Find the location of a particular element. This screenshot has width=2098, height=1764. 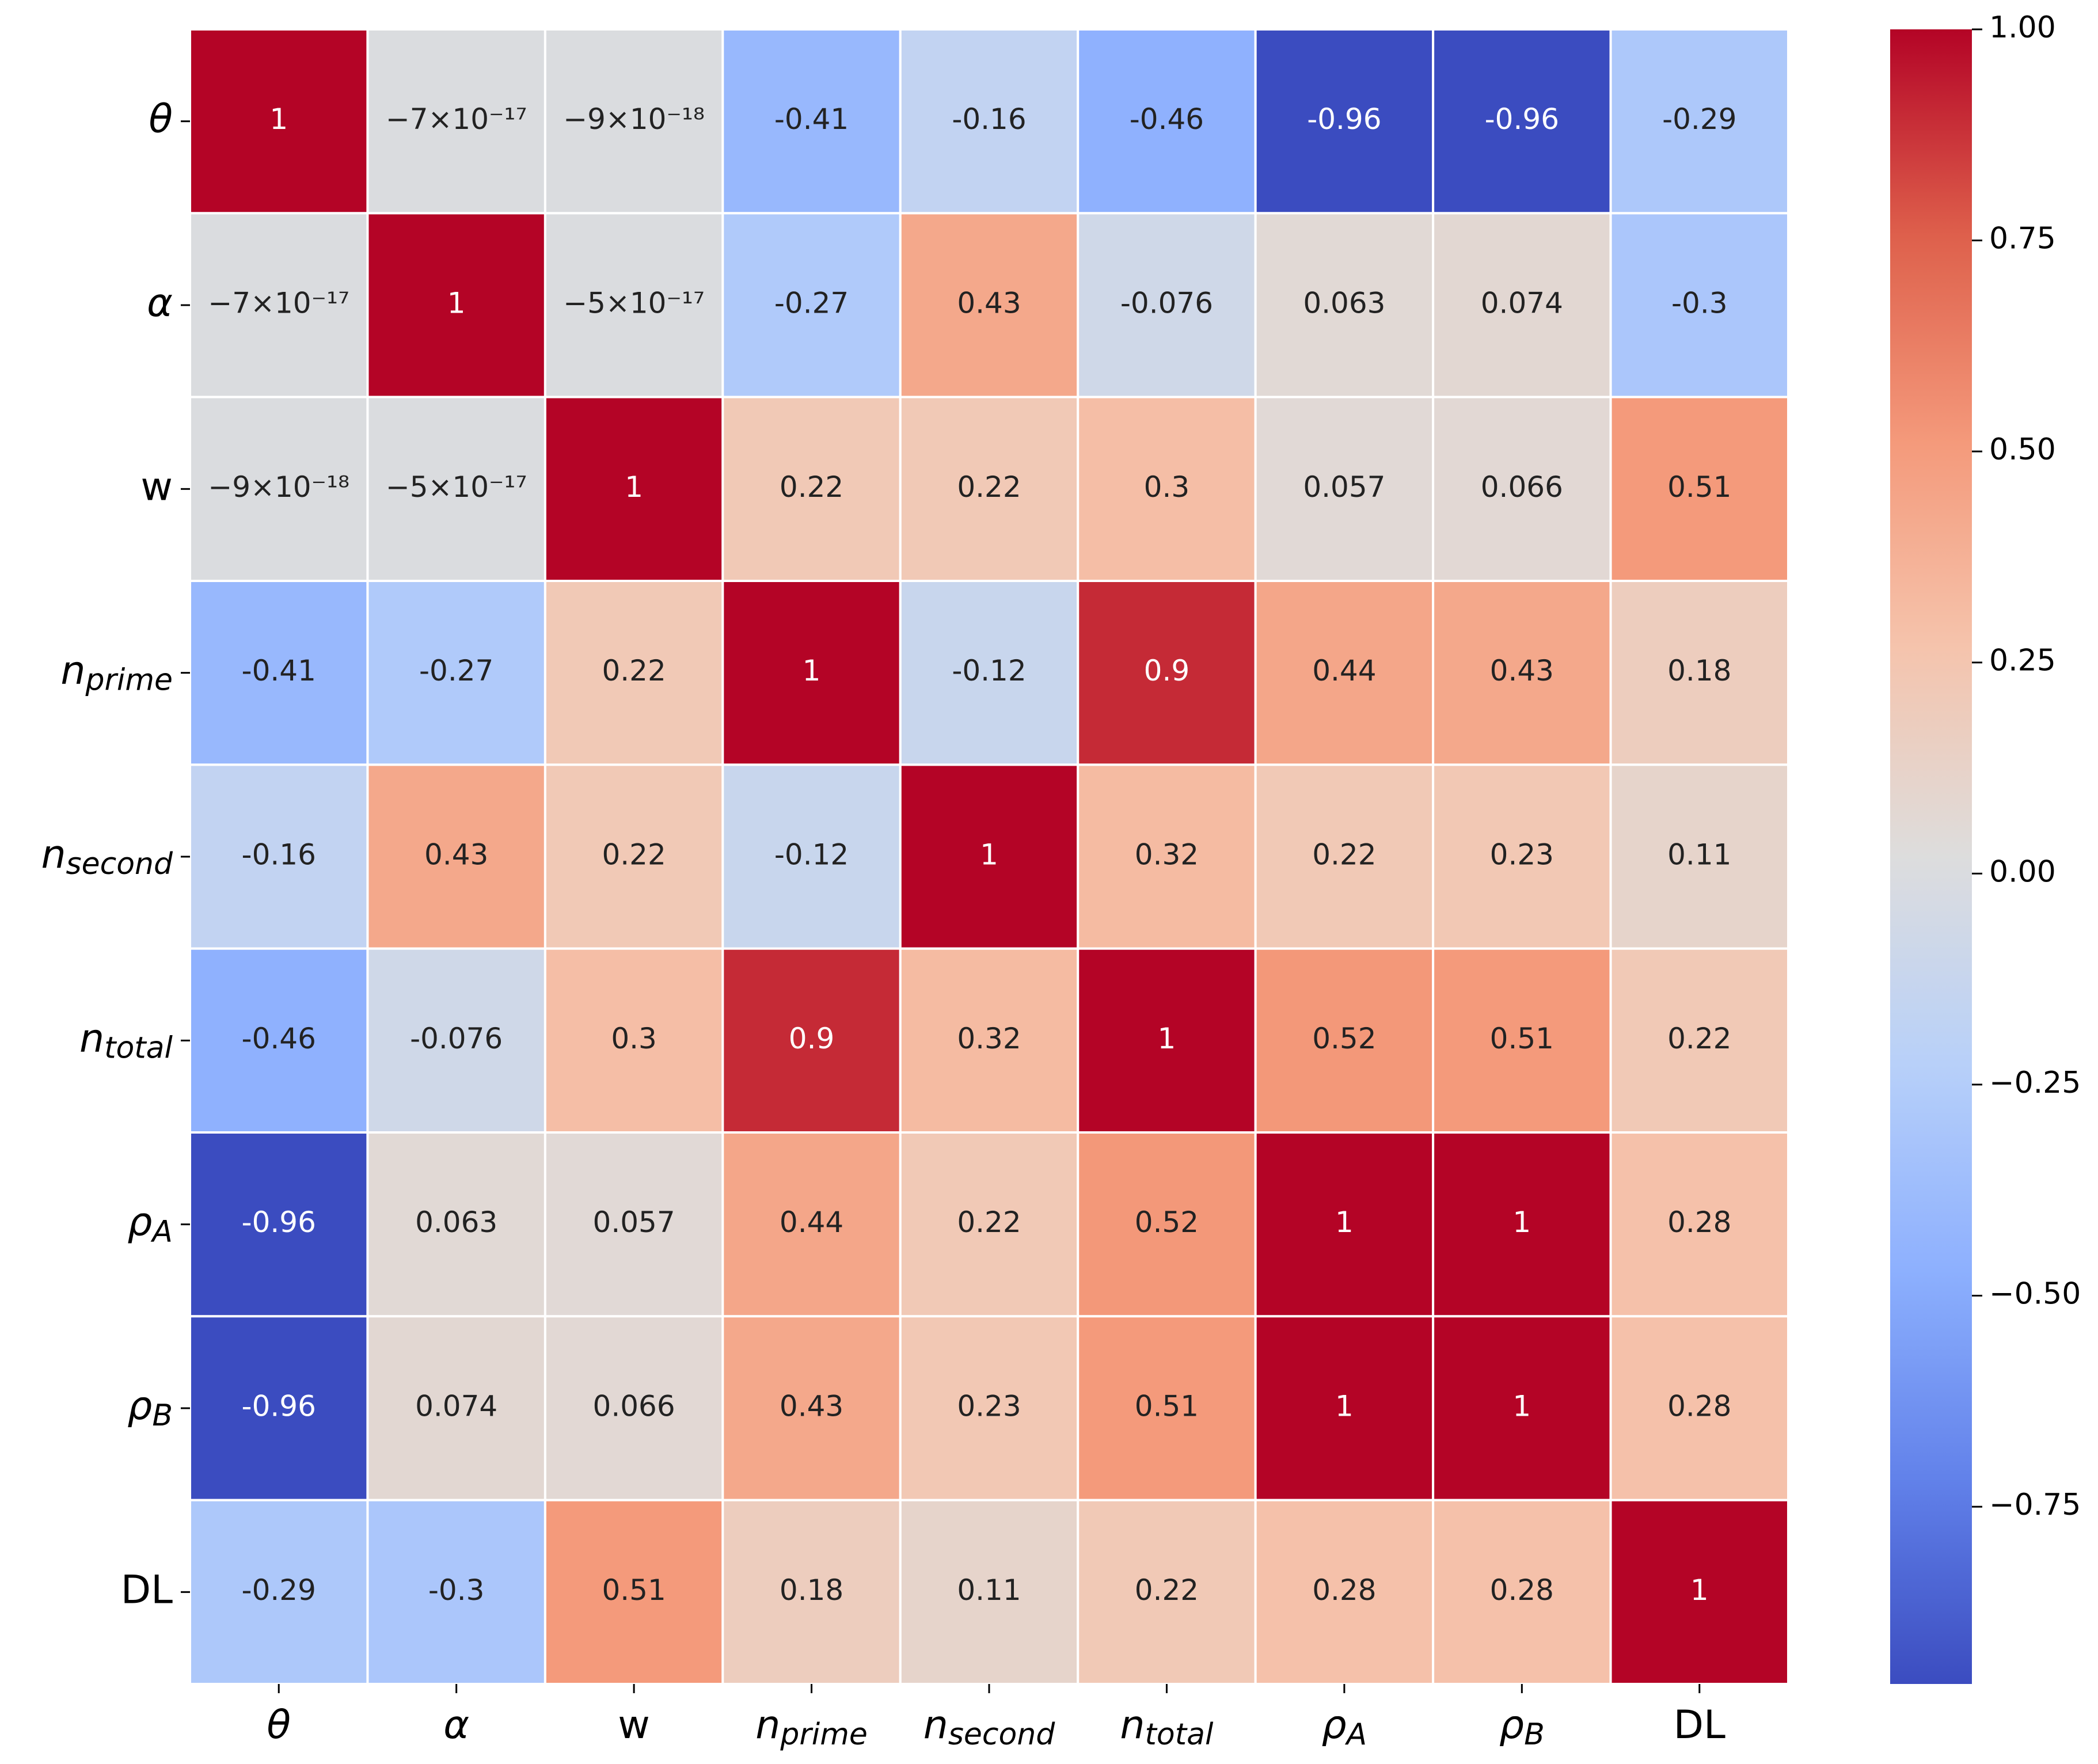

cell-value-label: −7×10⁻¹⁷ is located at coordinates (278, 304).